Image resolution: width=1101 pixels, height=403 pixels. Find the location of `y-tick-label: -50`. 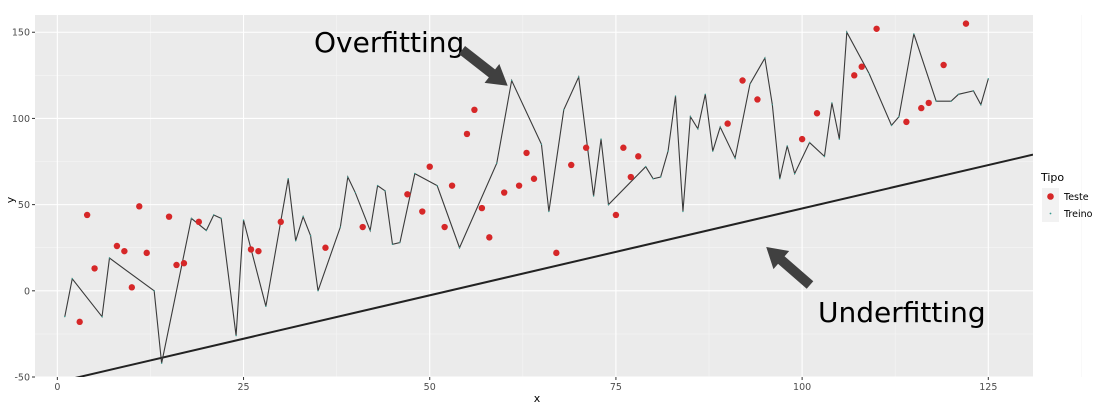

y-tick-label: -50 is located at coordinates (22, 378).